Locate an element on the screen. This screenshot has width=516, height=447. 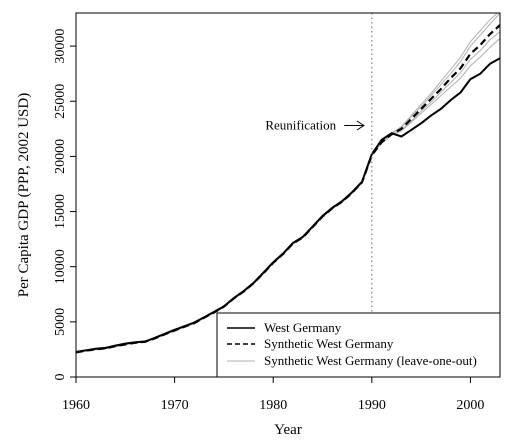
legend-label-leave-one-out: Synthetic West Germany (leave-one-out) is located at coordinates (370, 360).